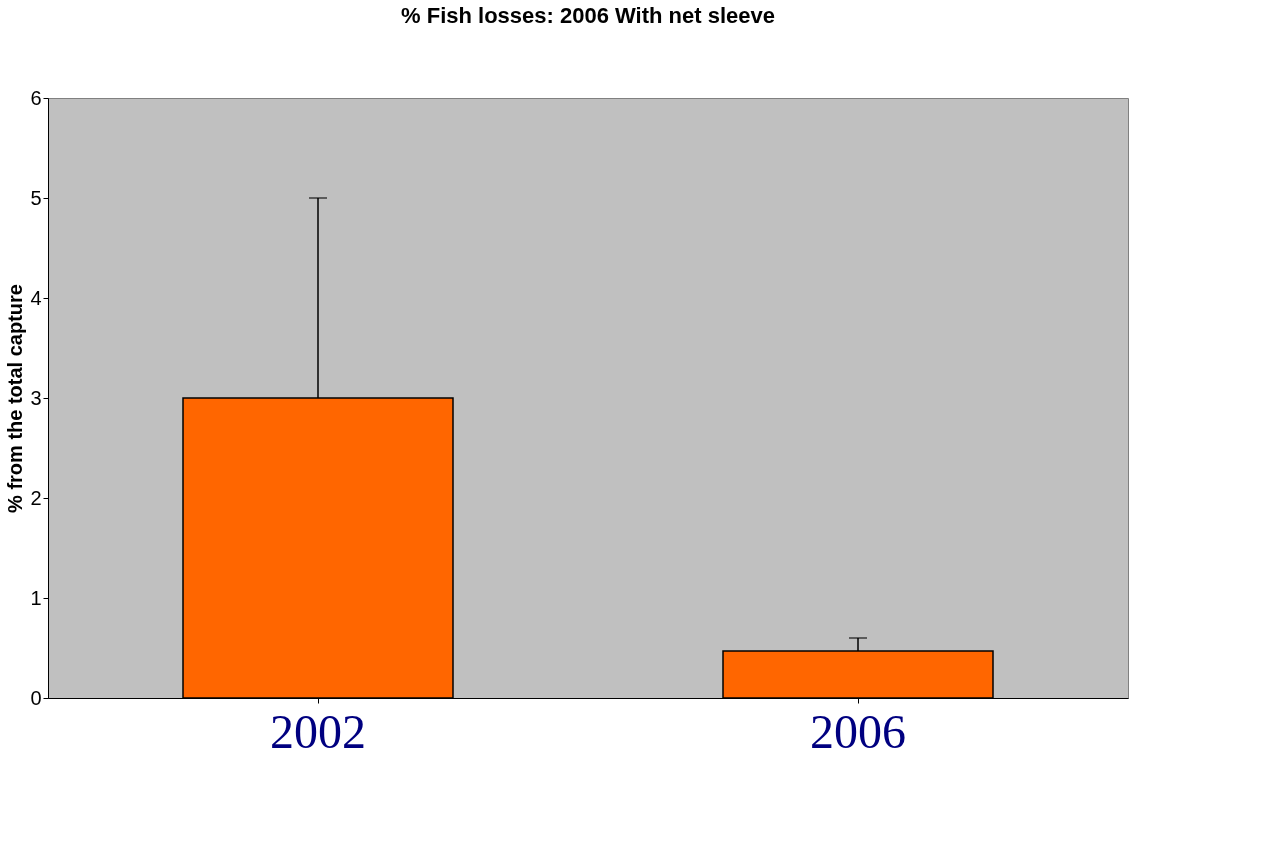  Describe the element at coordinates (318, 731) in the screenshot. I see `x-tick-label: 2002` at that location.